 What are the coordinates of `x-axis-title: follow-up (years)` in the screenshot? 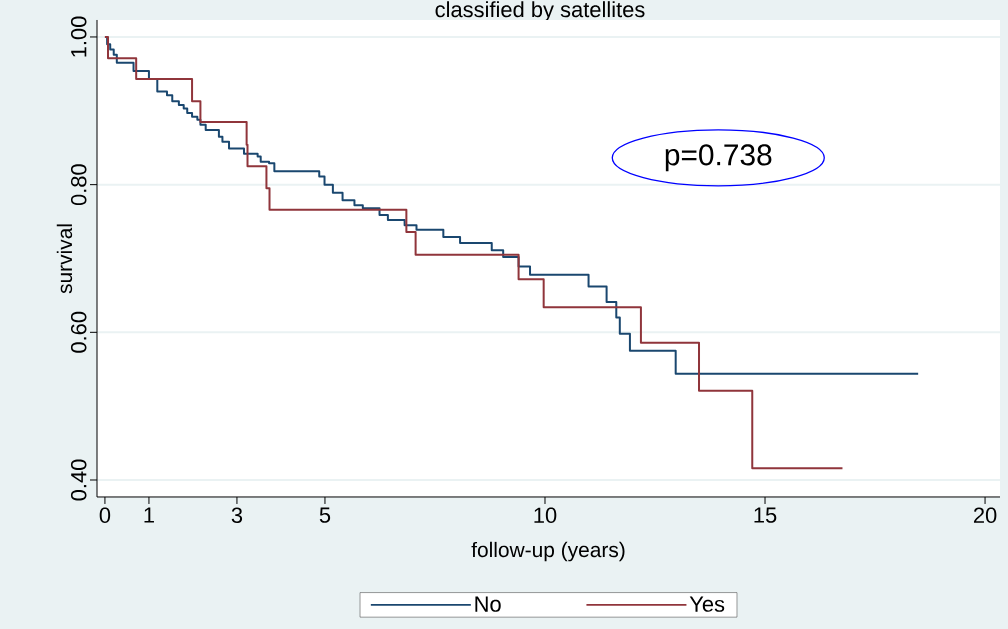 It's located at (548, 551).